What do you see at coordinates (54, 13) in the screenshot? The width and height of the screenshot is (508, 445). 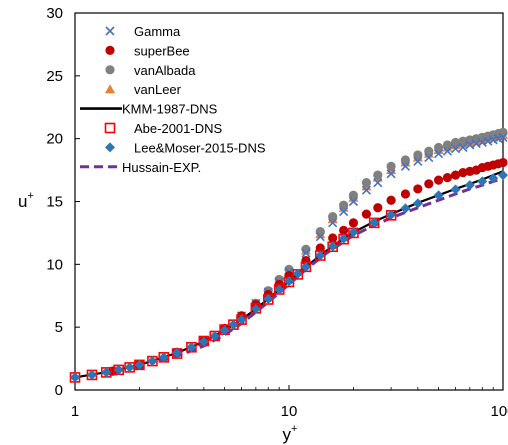 I see `y-tick-label: 30` at bounding box center [54, 13].